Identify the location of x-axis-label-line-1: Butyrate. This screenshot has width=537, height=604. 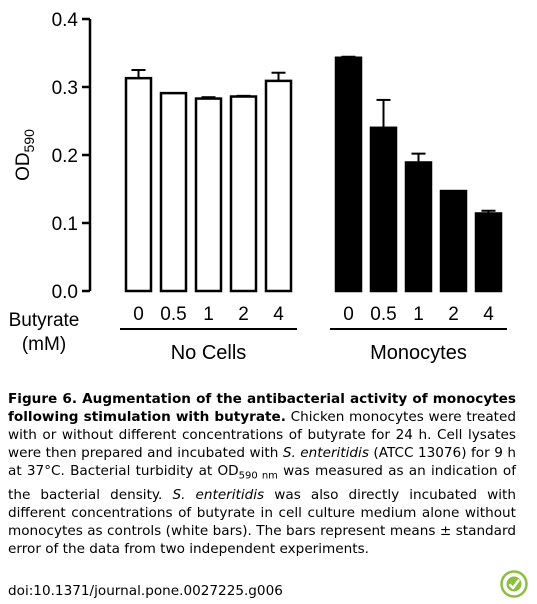
(44, 320).